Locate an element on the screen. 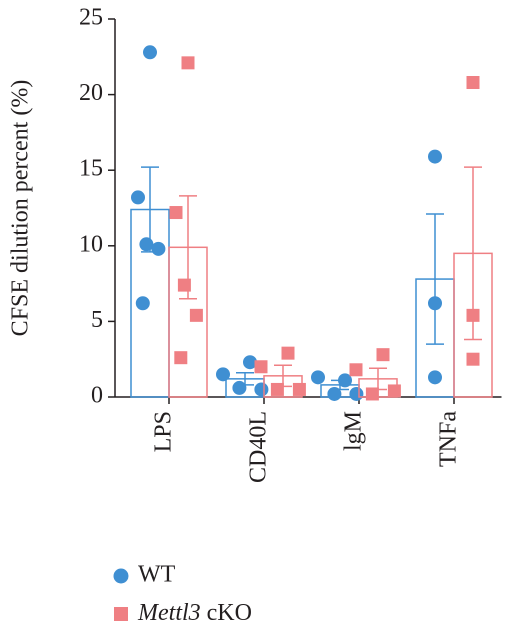 This screenshot has width=512, height=637. x-tick-label: CD40L is located at coordinates (259, 447).